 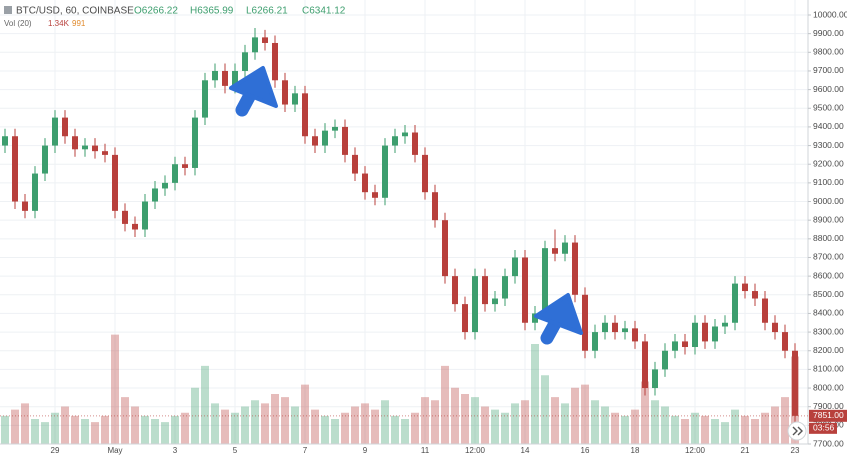 I want to click on volume-legend: 991, so click(x=79, y=23).